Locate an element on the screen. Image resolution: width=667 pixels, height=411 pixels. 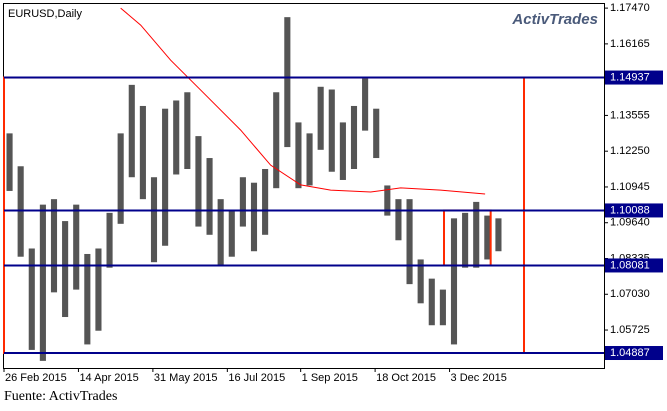
level-label: 1.10088 is located at coordinates (630, 210).